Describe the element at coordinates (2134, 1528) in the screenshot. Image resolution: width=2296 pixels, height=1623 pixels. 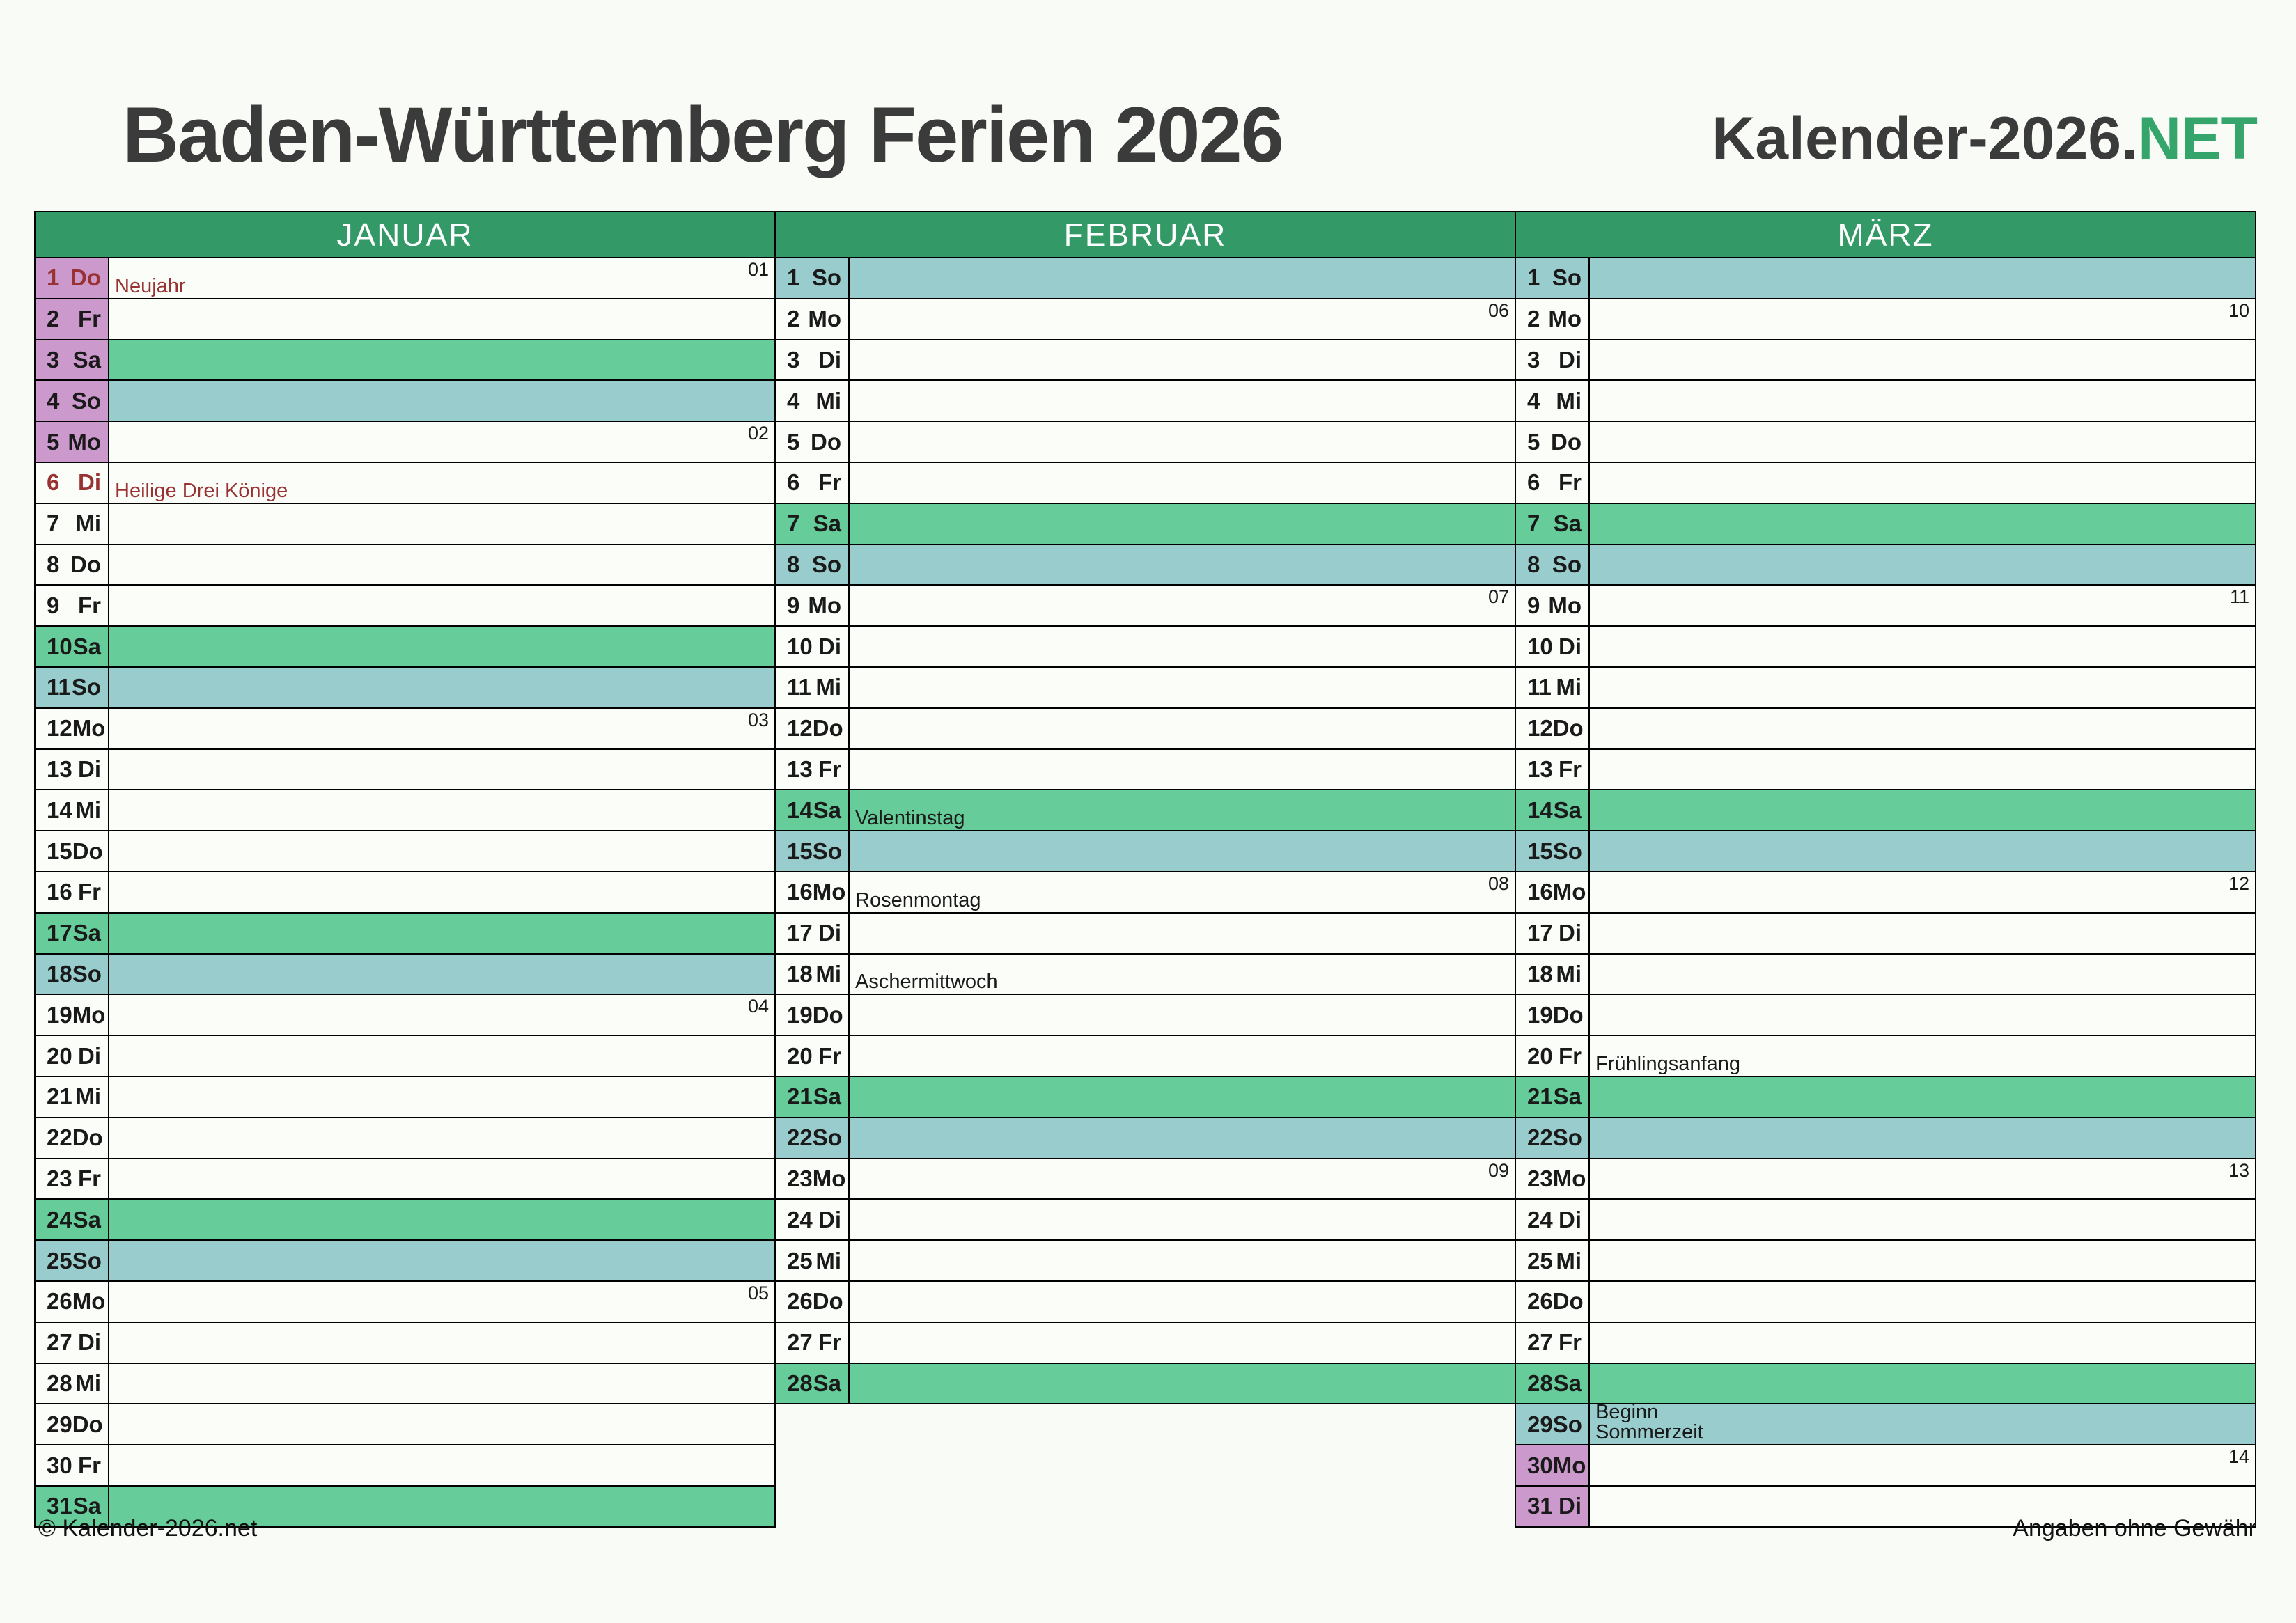
I see `footer-disclaimer: Angaben ohne Gewähr` at that location.